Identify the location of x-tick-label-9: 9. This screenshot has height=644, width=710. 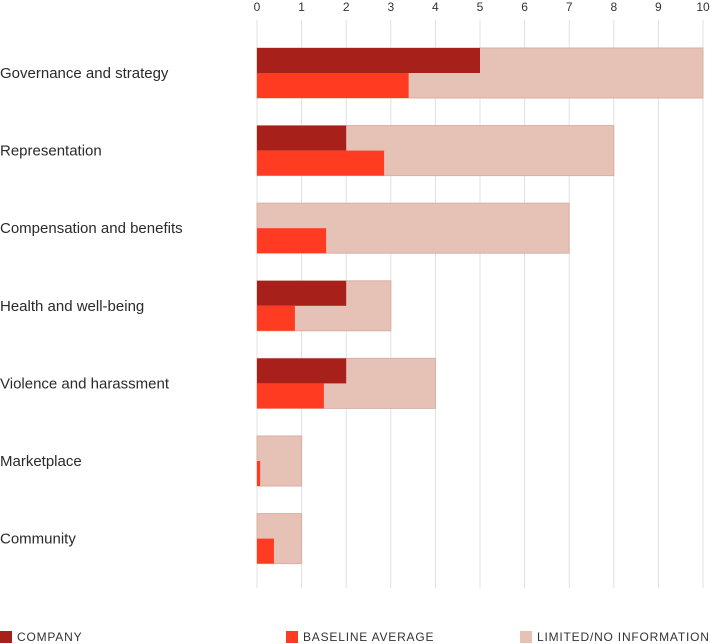
(658, 7).